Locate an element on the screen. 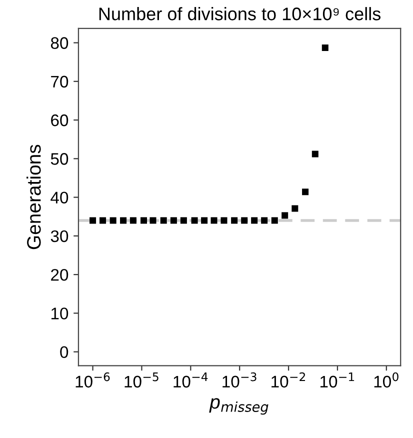 The image size is (413, 438). x-tick-label: 10$^{−6}$ is located at coordinates (93, 380).